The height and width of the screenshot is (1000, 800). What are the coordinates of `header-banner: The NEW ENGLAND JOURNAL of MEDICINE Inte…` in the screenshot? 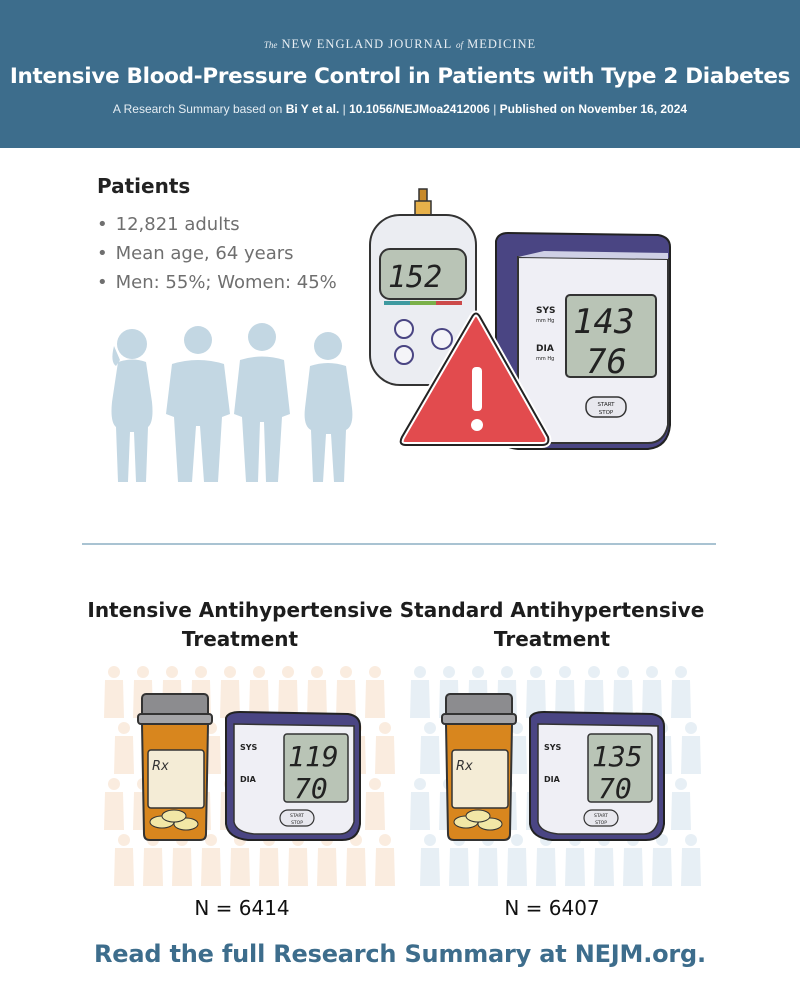 It's located at (400, 74).